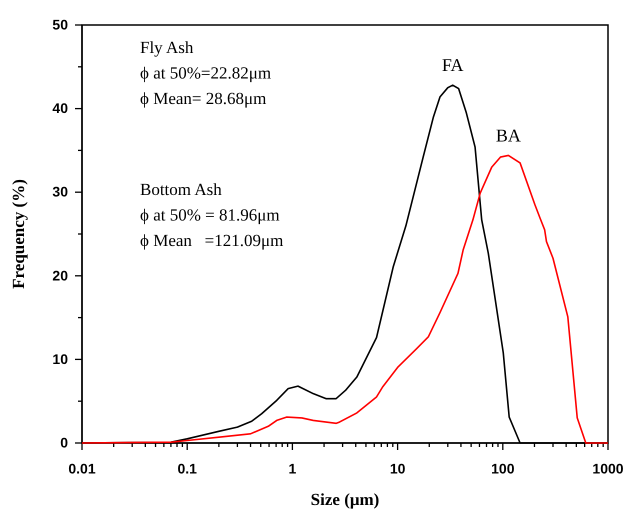 This screenshot has width=629, height=511. I want to click on x-tick-label: 1000, so click(608, 468).